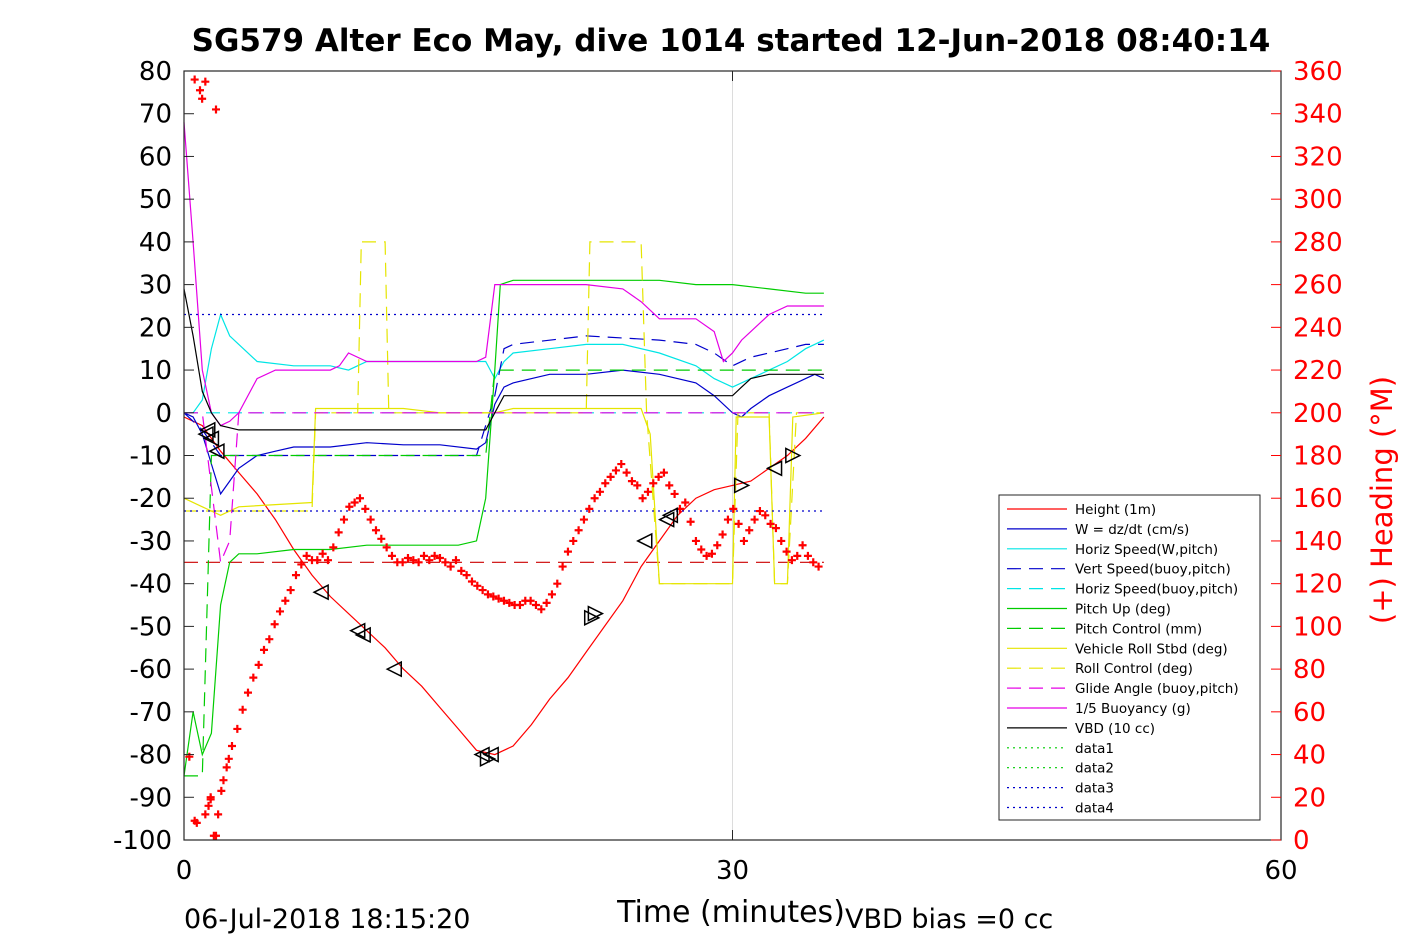 This screenshot has height=945, width=1417. Describe the element at coordinates (151, 585) in the screenshot. I see `y-tick-label: -40` at that location.